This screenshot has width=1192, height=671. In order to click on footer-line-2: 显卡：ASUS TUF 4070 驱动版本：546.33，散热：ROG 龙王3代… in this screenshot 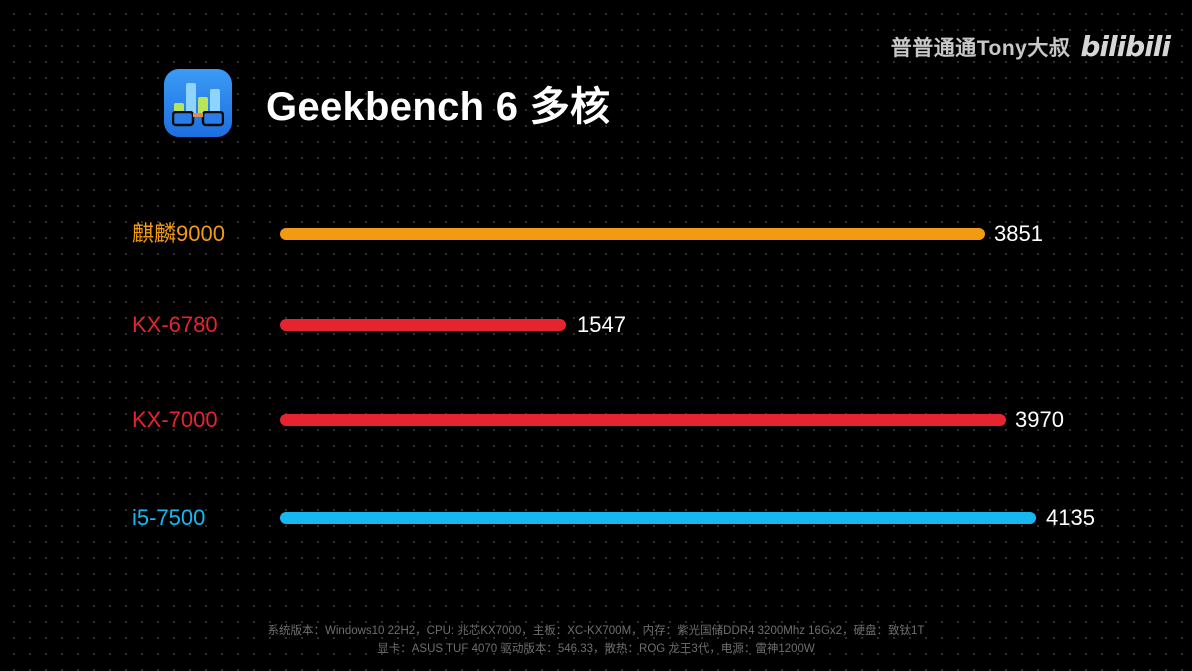, I will do `click(596, 649)`.